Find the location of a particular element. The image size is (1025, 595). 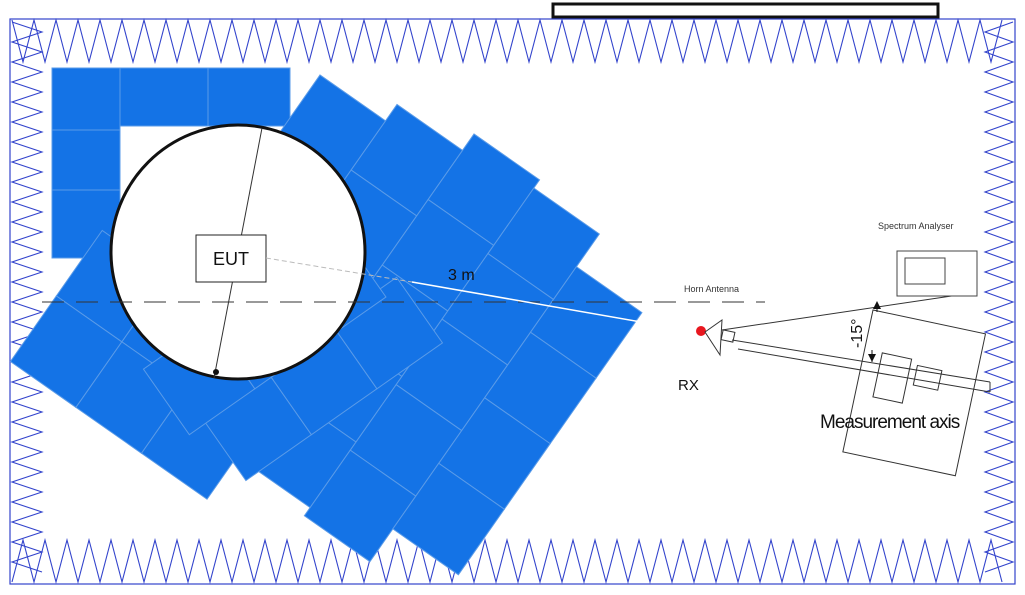

chamber-door is located at coordinates (745, 10).